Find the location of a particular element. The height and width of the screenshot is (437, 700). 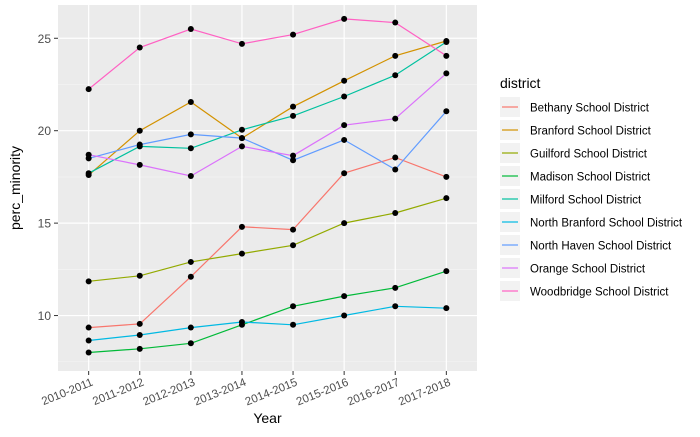

legend-item: North Branford School District is located at coordinates (591, 222).